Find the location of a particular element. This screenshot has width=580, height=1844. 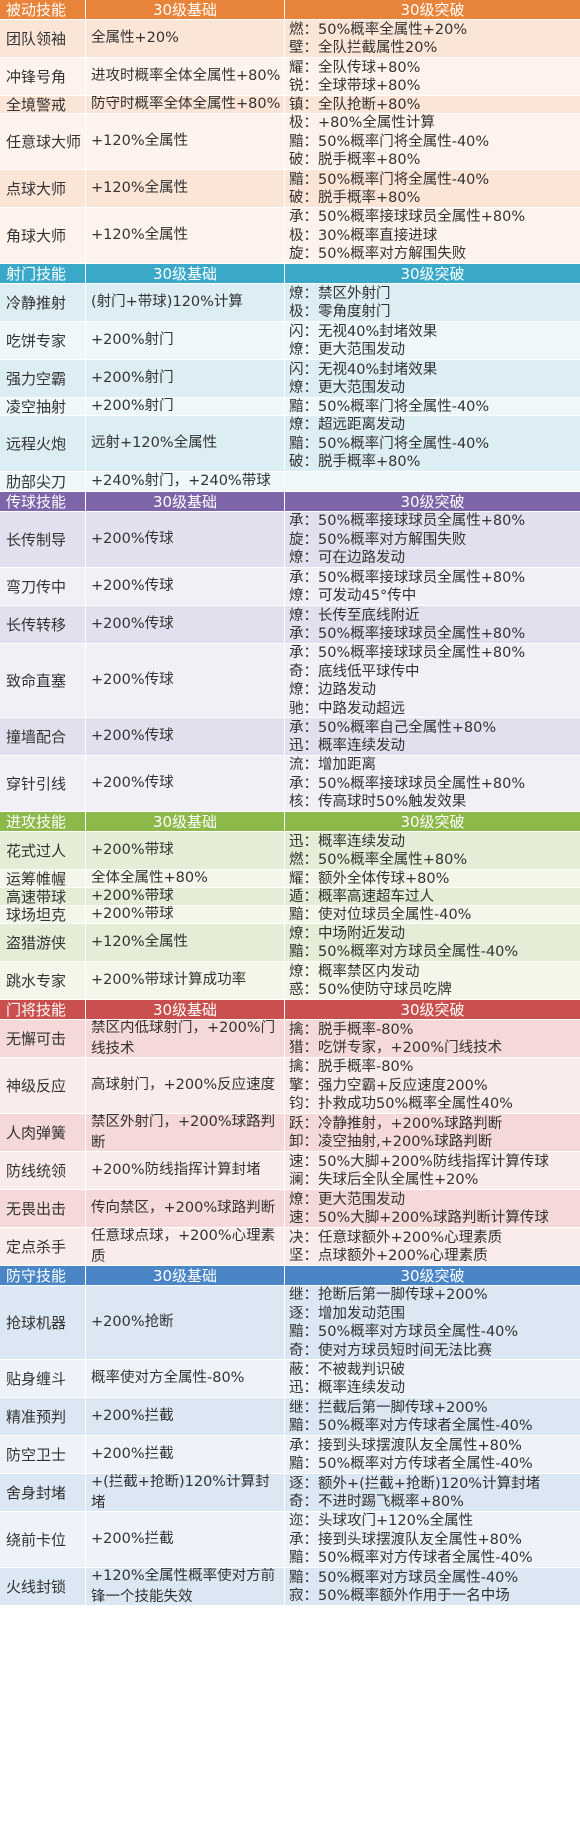

skill-name-text: 球场坦克 is located at coordinates (36, 914).